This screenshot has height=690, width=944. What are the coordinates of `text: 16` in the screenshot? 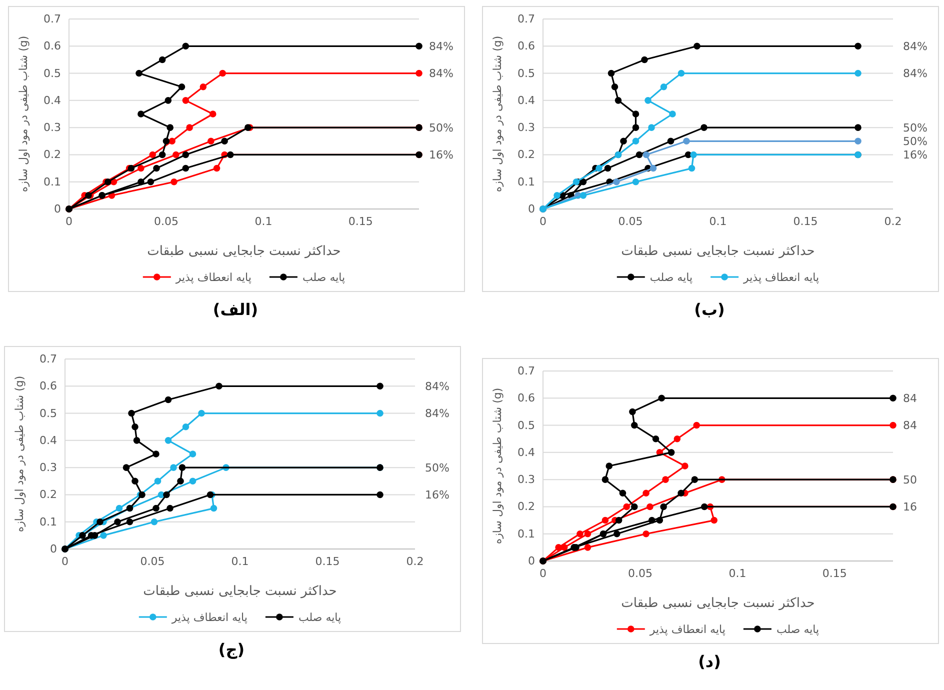 It's located at (910, 507).